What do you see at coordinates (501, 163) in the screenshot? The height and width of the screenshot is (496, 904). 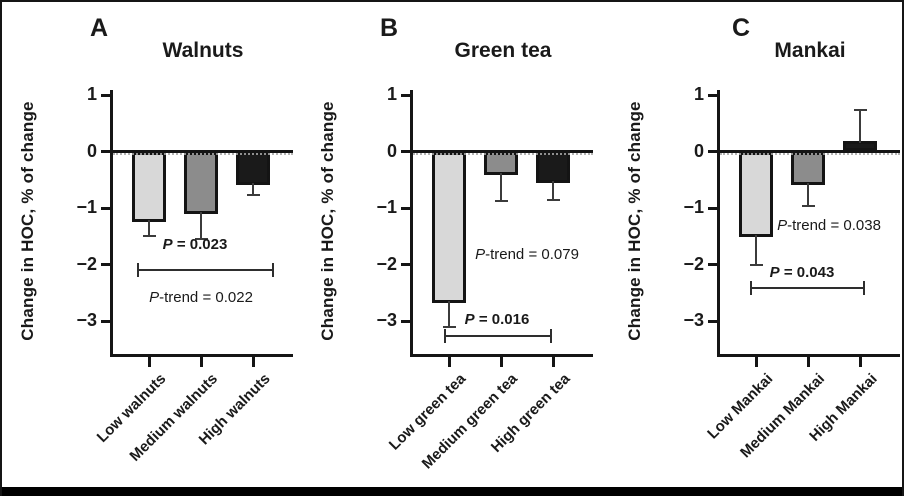 I see `bar-medium-green-tea` at bounding box center [501, 163].